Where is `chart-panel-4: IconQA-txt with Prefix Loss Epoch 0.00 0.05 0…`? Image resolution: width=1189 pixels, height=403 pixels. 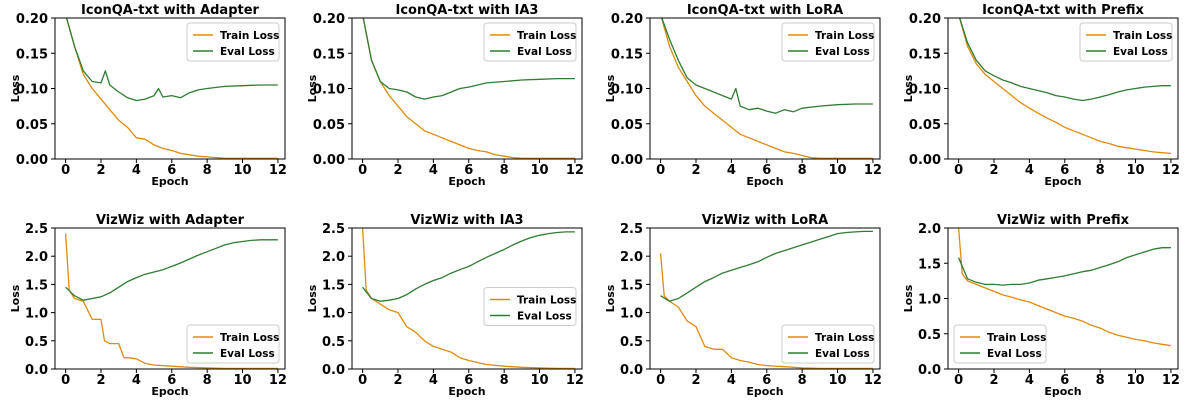
chart-panel-4: IconQA-txt with Prefix Loss Epoch 0.00 0.05 0… is located at coordinates (1041, 95).